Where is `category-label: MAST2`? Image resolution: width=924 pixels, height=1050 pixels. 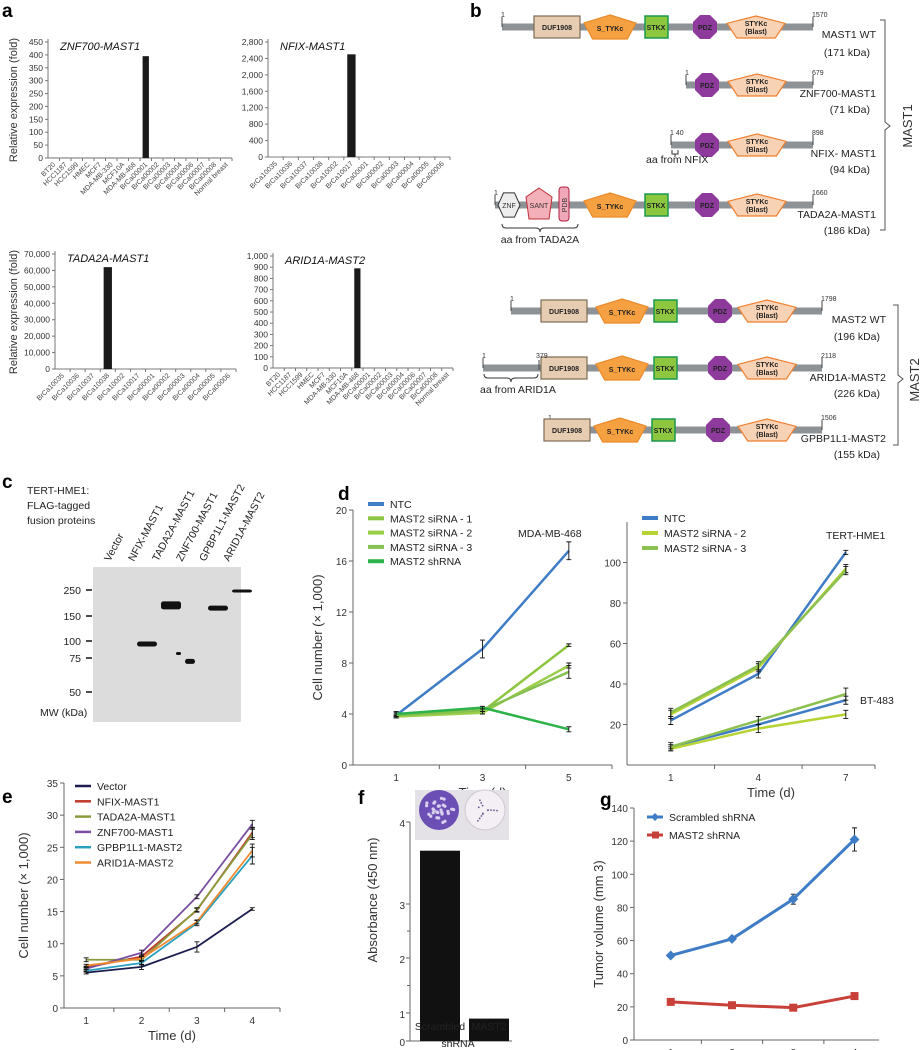
category-label: MAST2 is located at coordinates (488, 1027).